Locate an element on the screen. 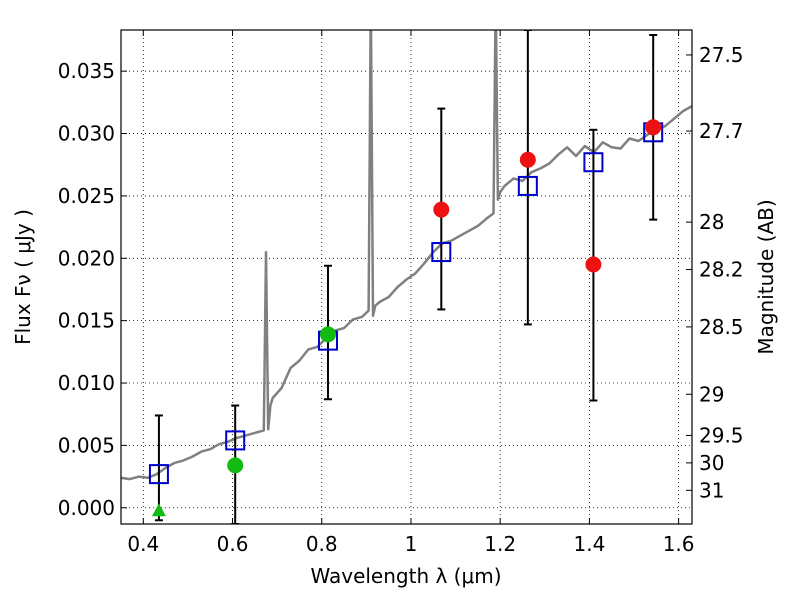 The width and height of the screenshot is (800, 600). y-axis-title: Flux Fν ( μJy ) is located at coordinates (23, 277).